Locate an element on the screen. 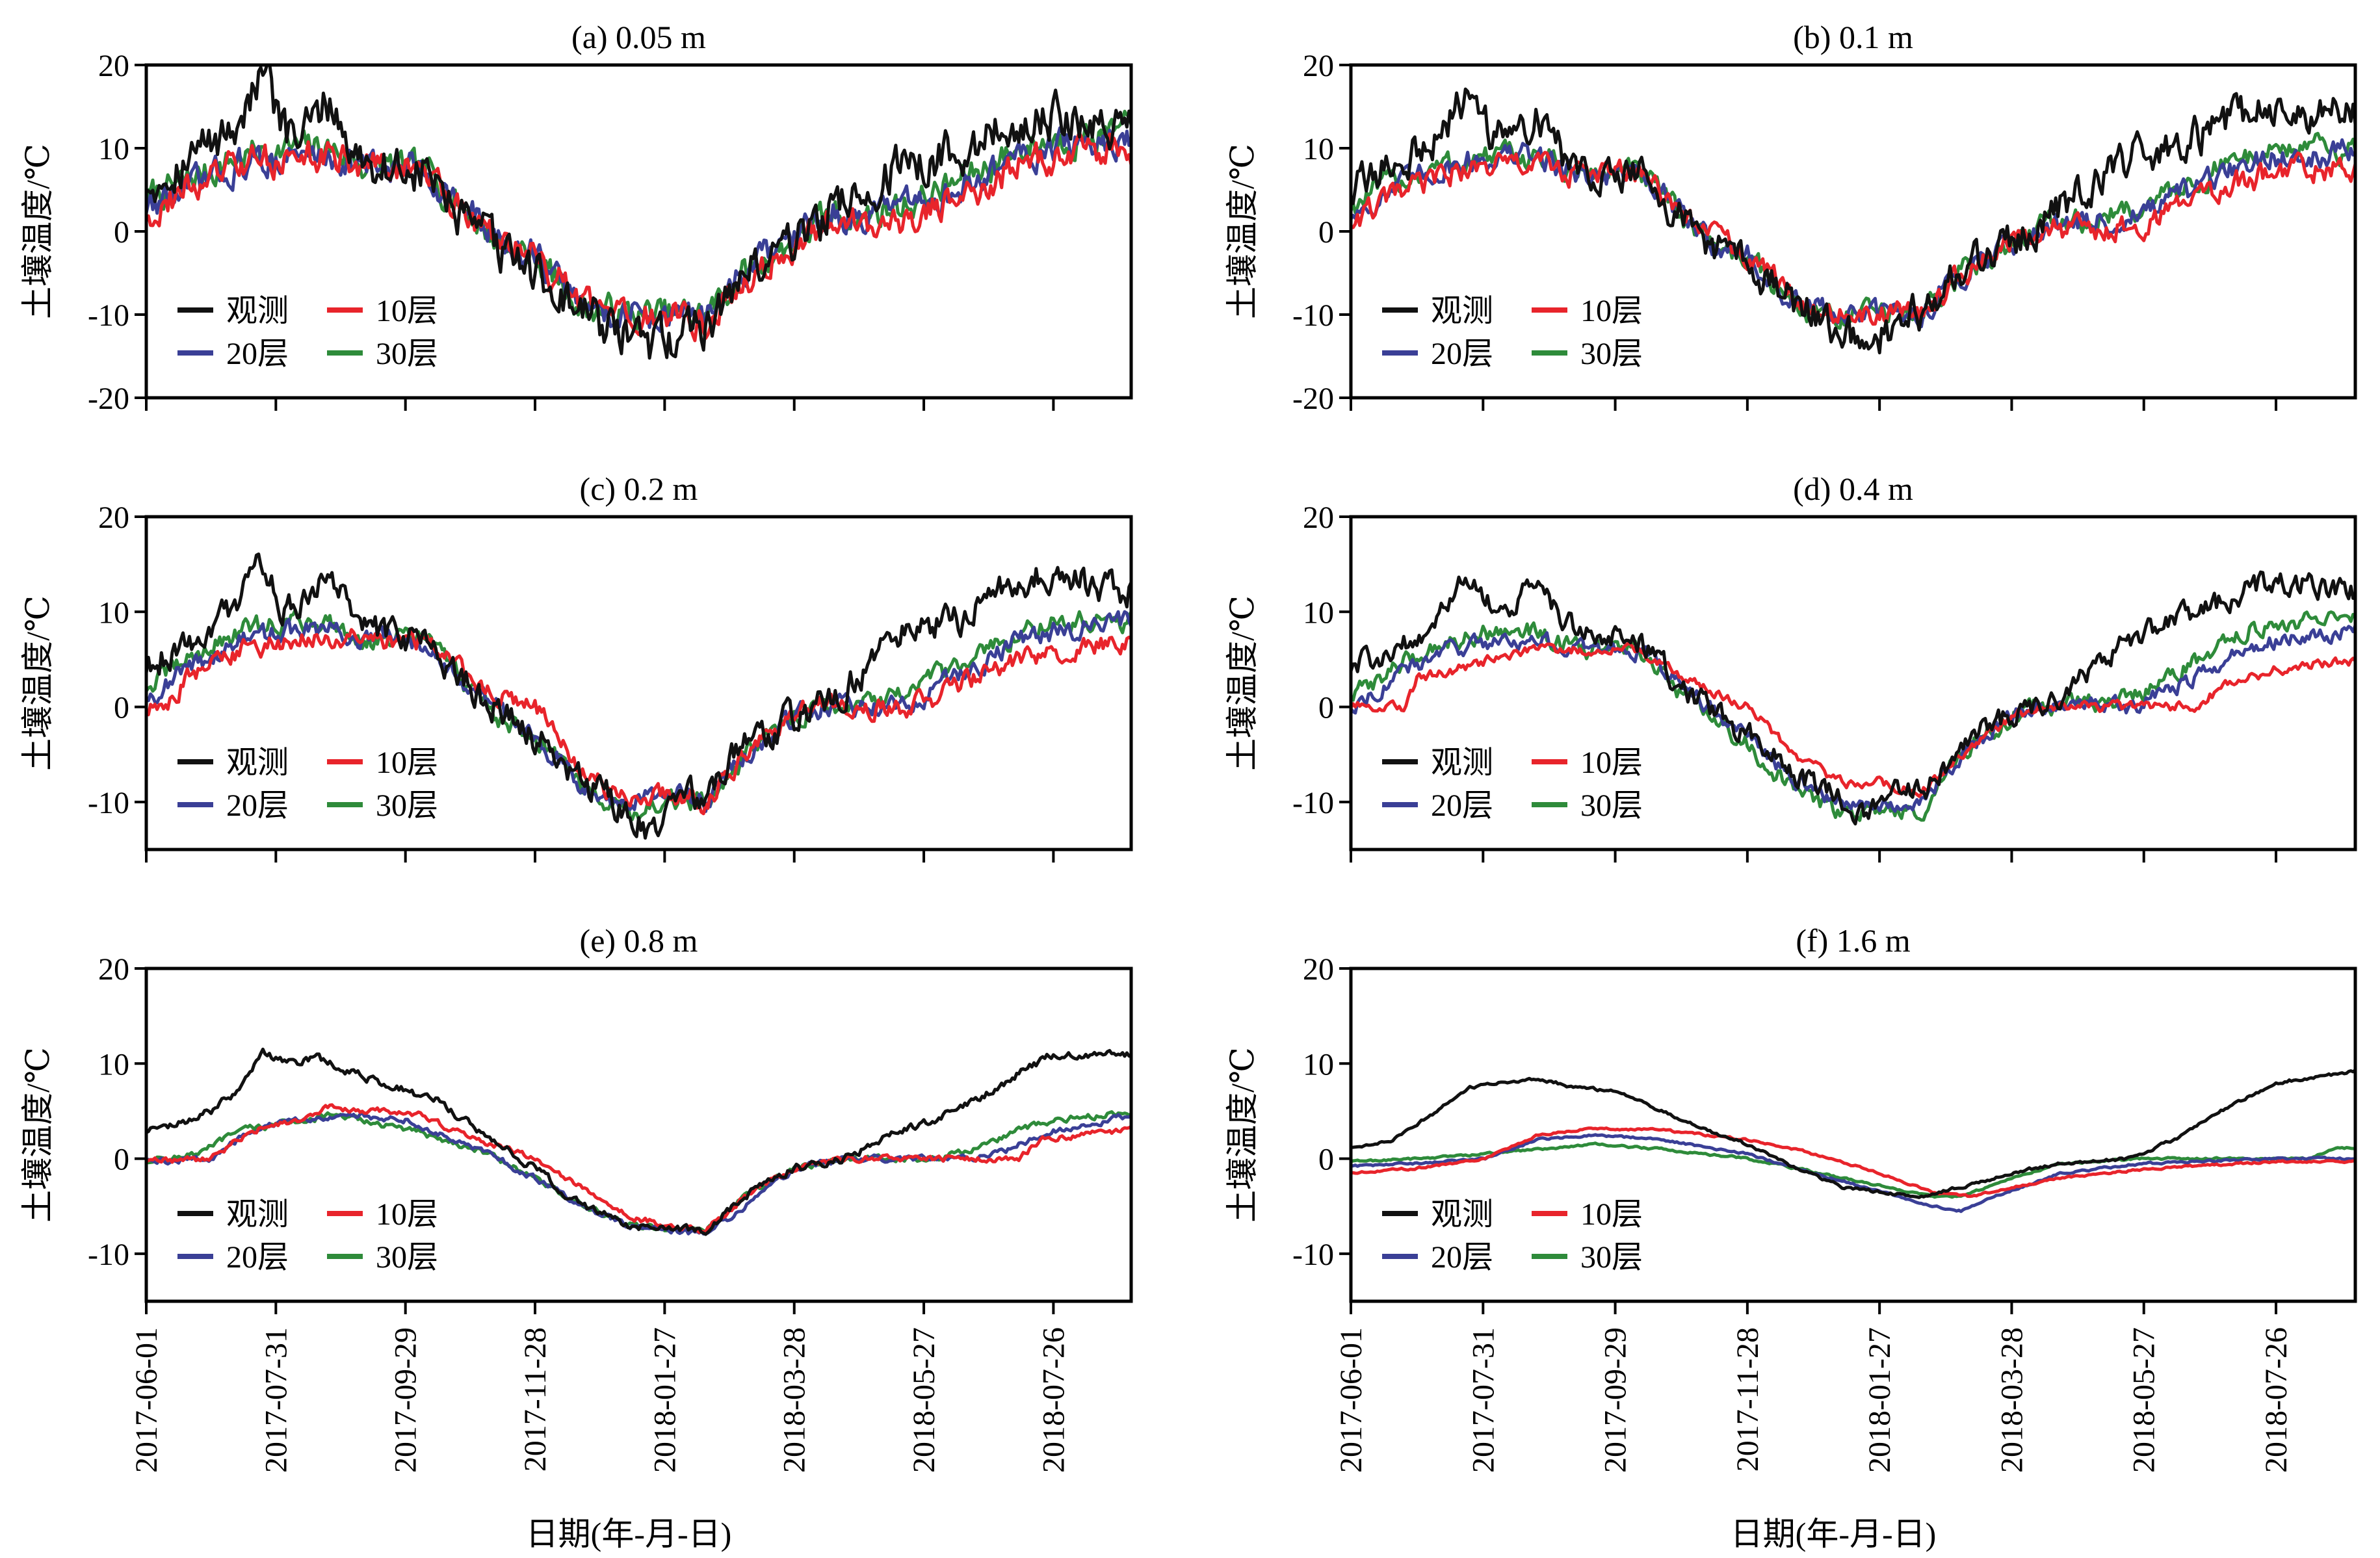 This screenshot has height=1558, width=2380. x-tick-label: 2017-09-29 is located at coordinates (406, 1400).